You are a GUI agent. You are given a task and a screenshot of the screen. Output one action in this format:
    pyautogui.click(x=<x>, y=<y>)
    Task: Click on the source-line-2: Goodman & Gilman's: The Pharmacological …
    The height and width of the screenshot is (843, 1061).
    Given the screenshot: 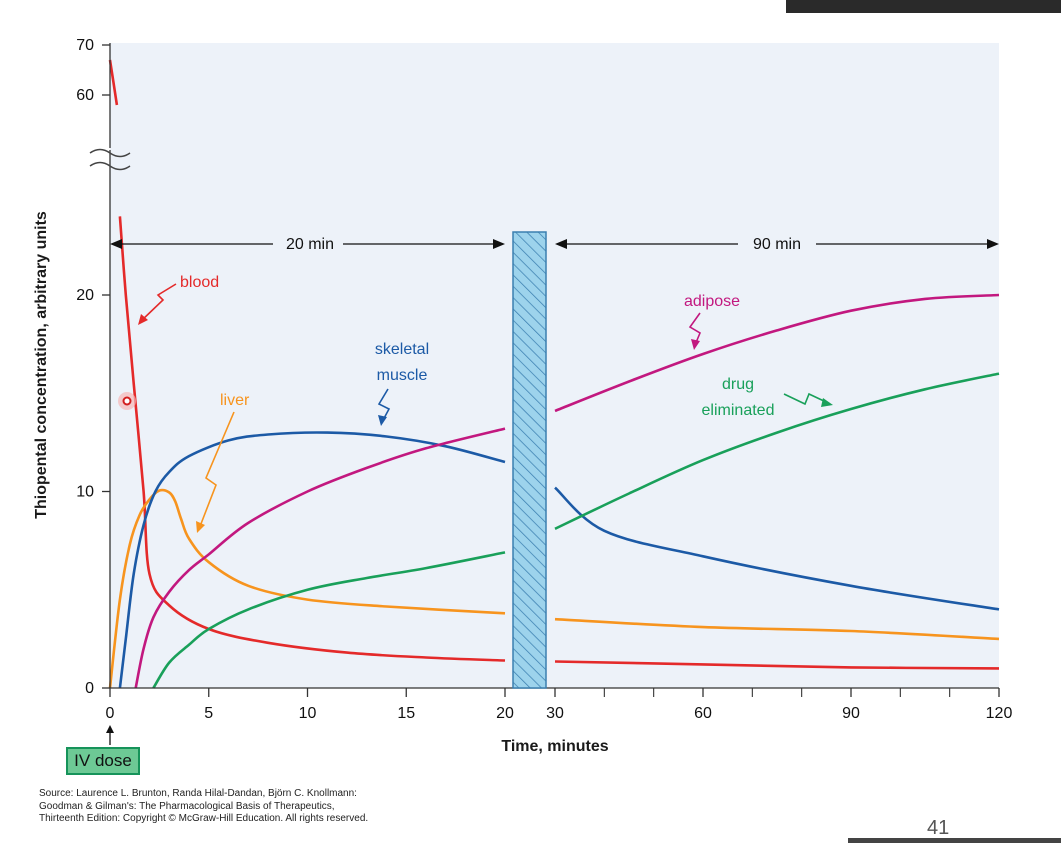 What is the action you would take?
    pyautogui.click(x=187, y=806)
    